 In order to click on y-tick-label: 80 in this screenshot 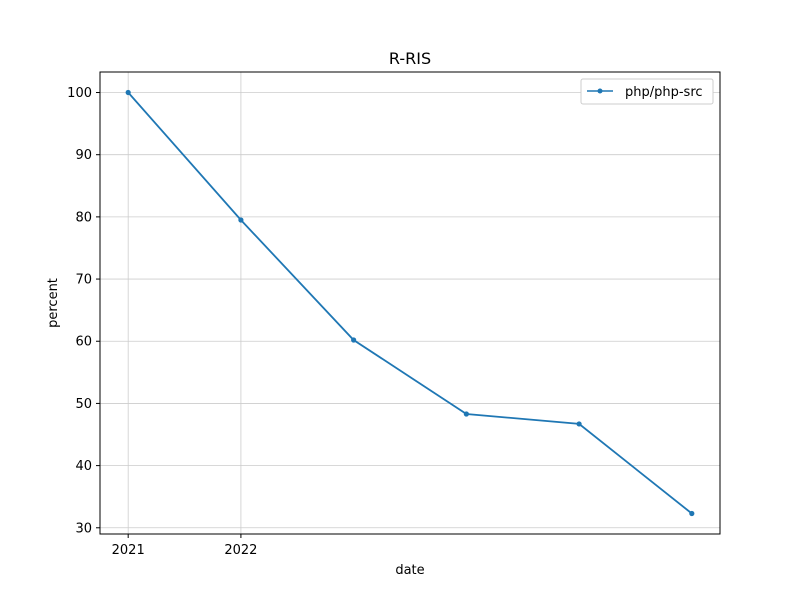, I will do `click(83, 217)`.